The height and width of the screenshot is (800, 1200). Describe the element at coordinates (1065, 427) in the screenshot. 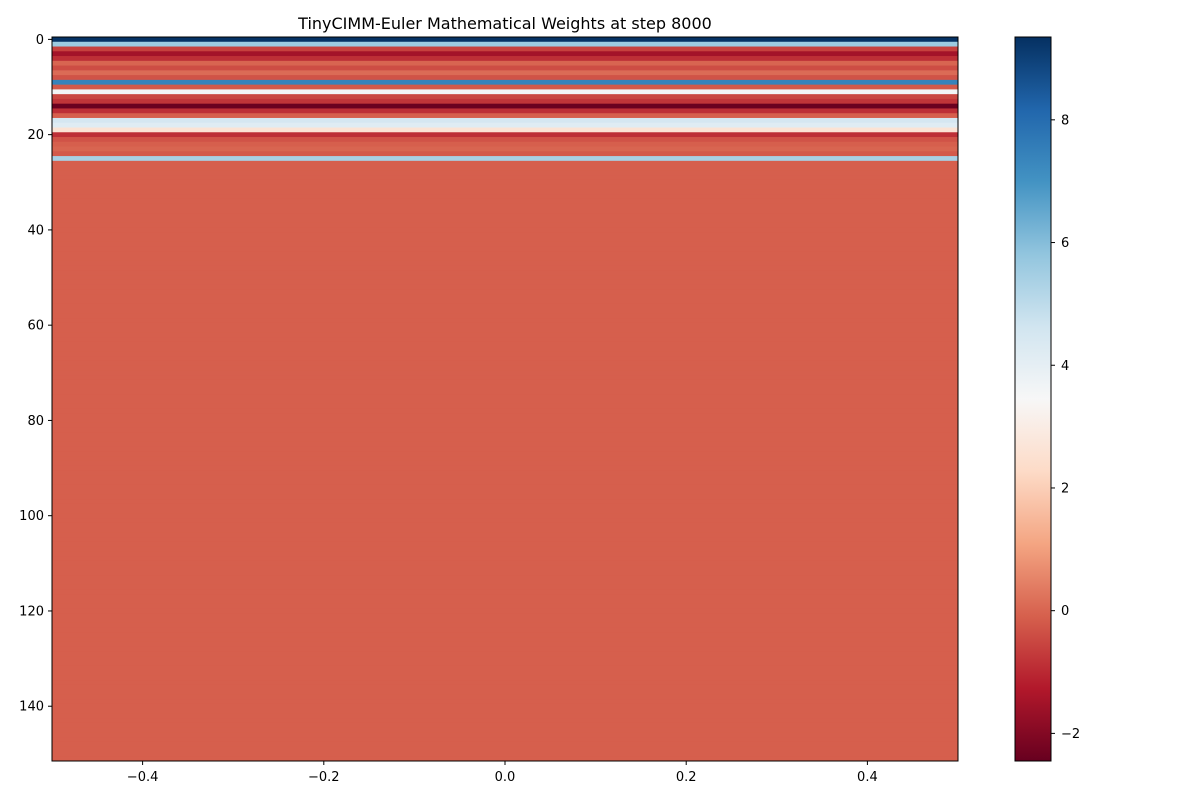

I see `colorbar-ticks: −2 0 2 4 6 8` at that location.